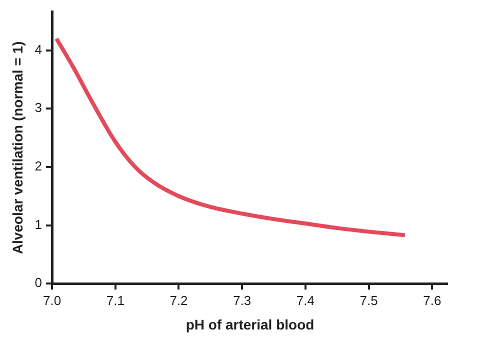 The width and height of the screenshot is (478, 340). What do you see at coordinates (38, 224) in the screenshot?
I see `y-tick-label: 1` at bounding box center [38, 224].